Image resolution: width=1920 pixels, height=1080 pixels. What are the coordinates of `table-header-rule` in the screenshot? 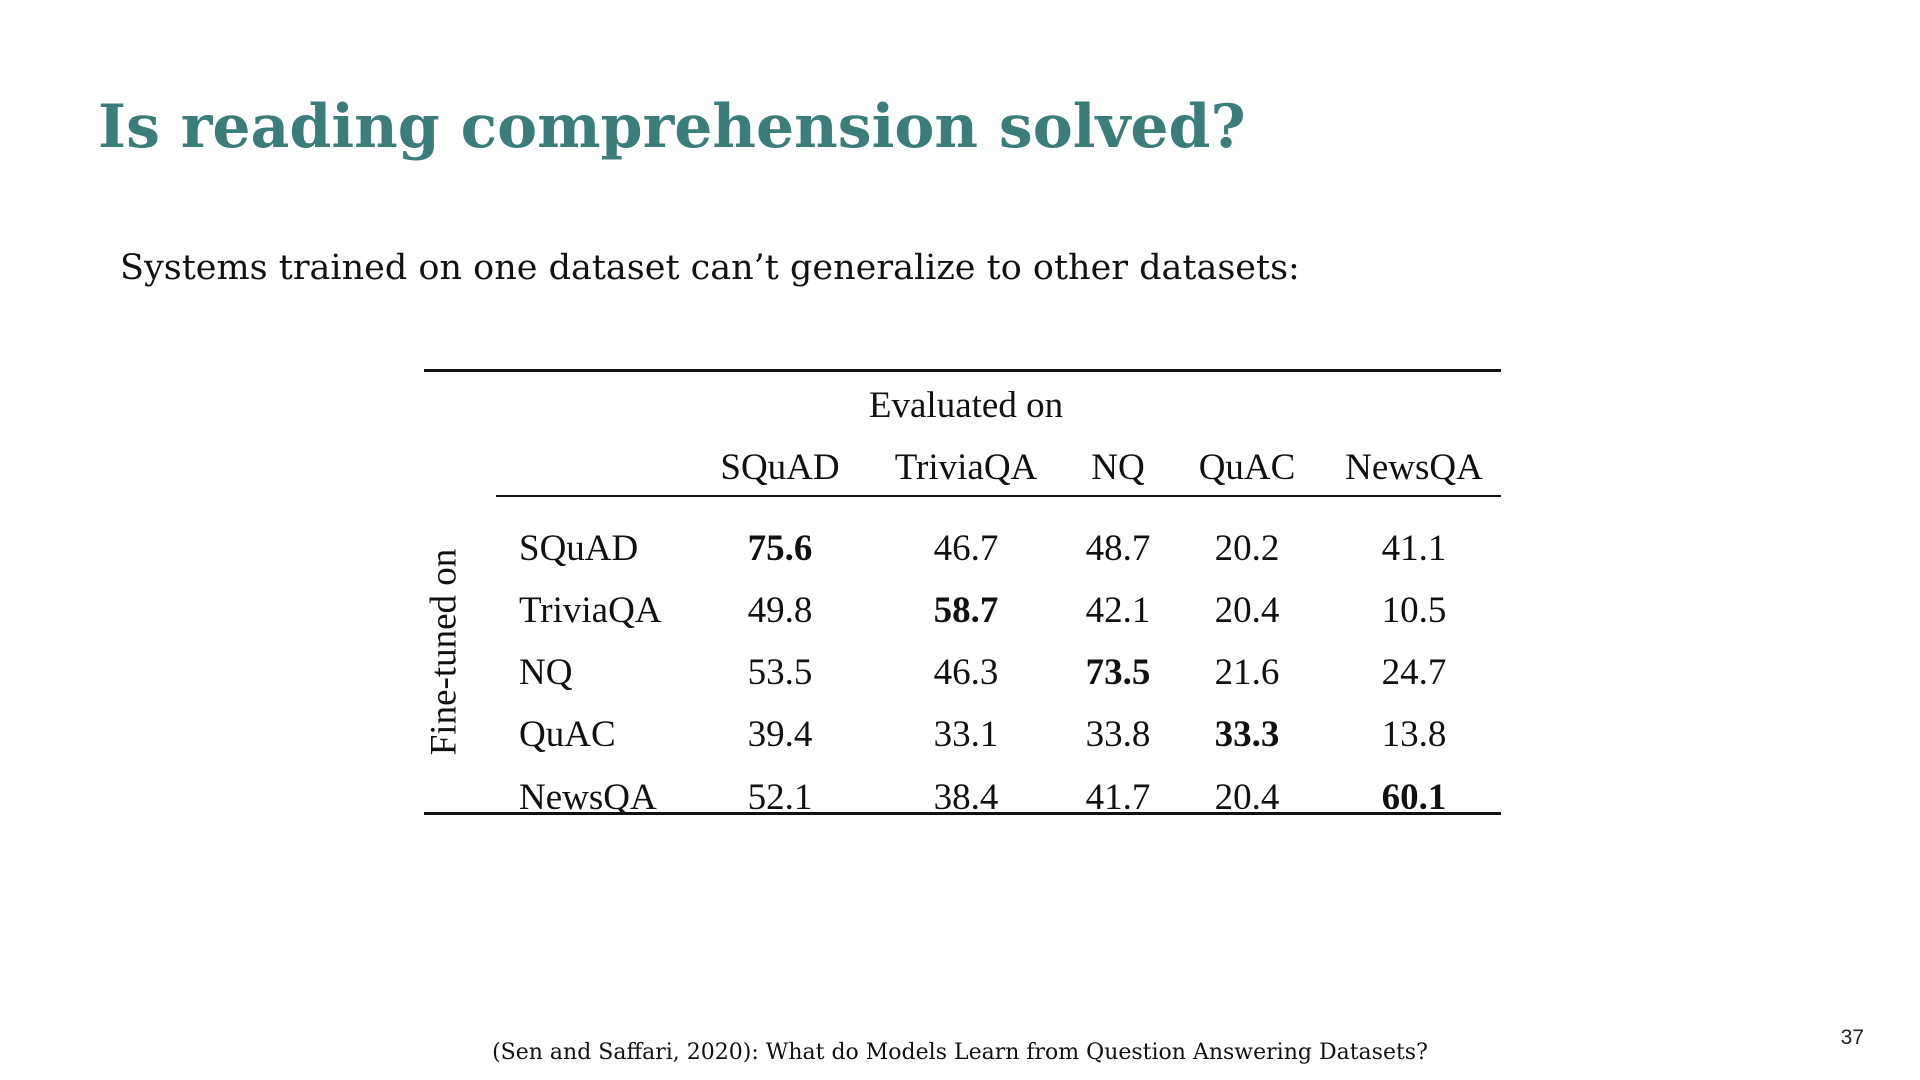 It's located at (998, 496).